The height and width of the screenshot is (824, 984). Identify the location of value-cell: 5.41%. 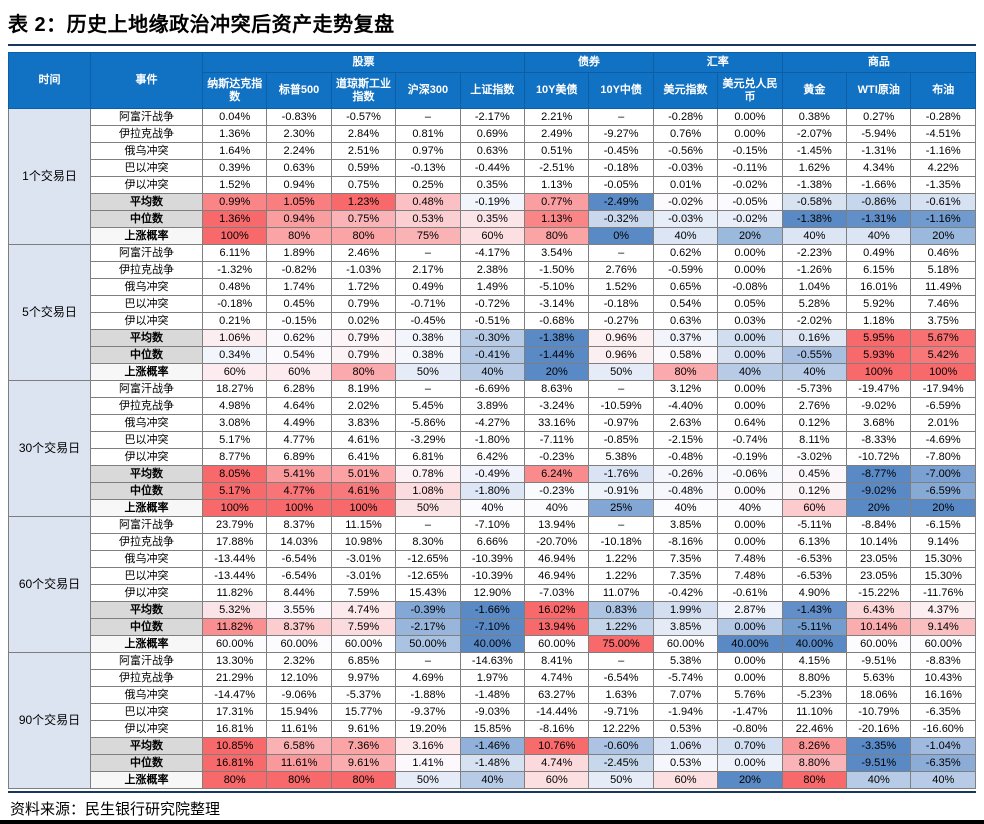
(299, 474).